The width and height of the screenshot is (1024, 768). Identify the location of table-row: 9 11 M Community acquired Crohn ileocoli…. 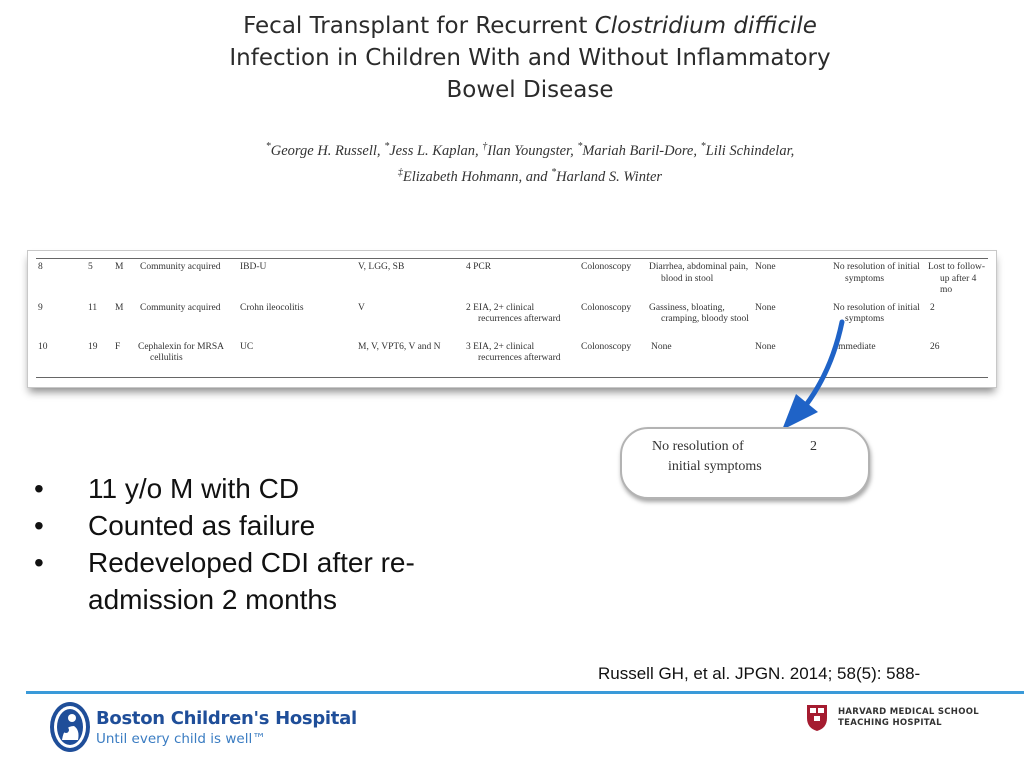
(512, 319).